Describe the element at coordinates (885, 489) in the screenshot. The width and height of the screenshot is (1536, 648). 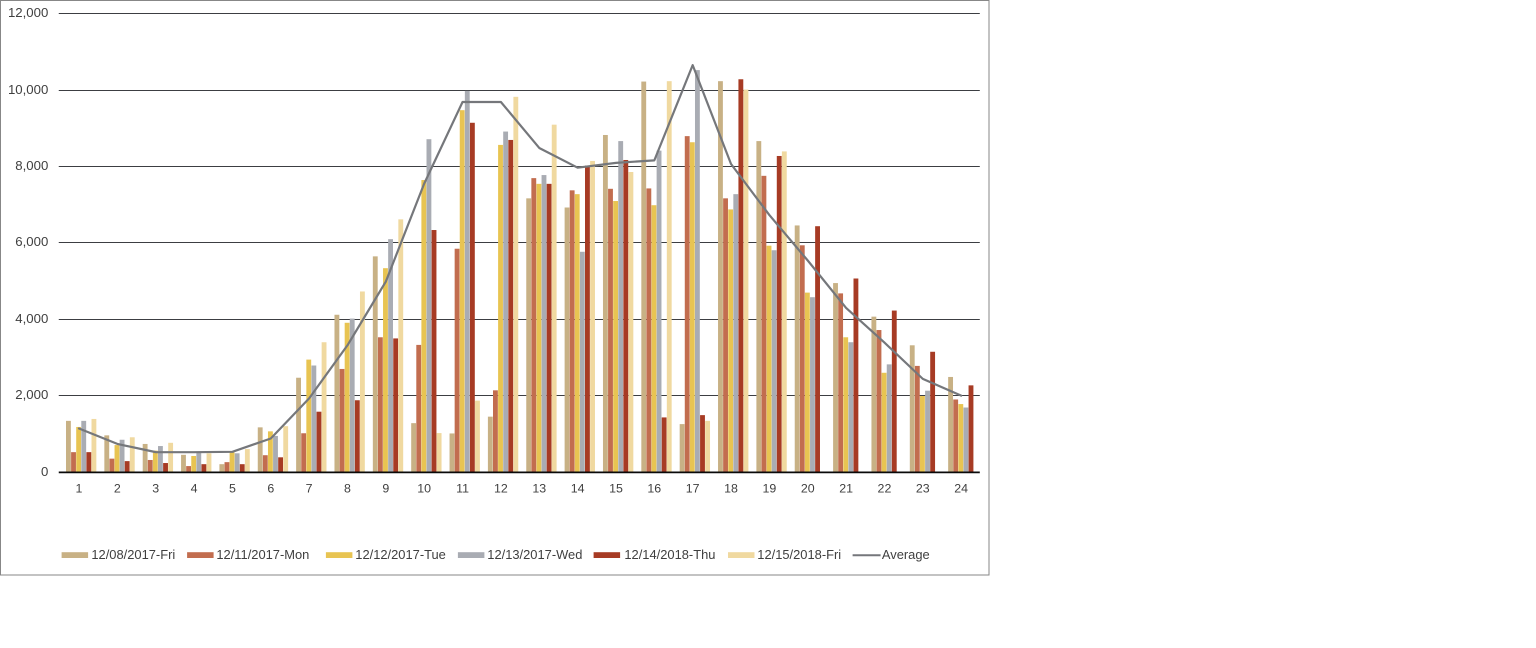
I see `svg-text: 22` at that location.